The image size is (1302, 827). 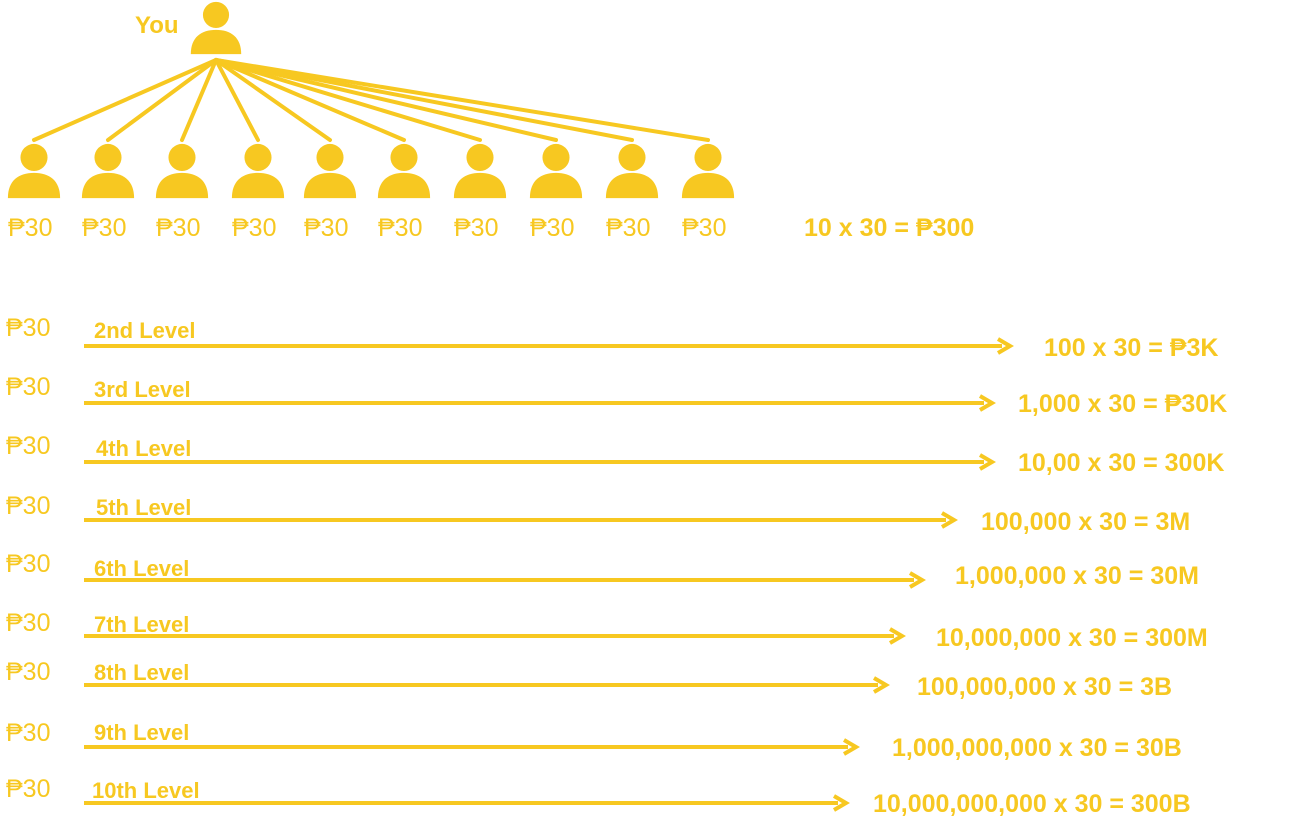 I want to click on level-total: 10,000,000,000 x 30 = 300B, so click(x=1032, y=804).